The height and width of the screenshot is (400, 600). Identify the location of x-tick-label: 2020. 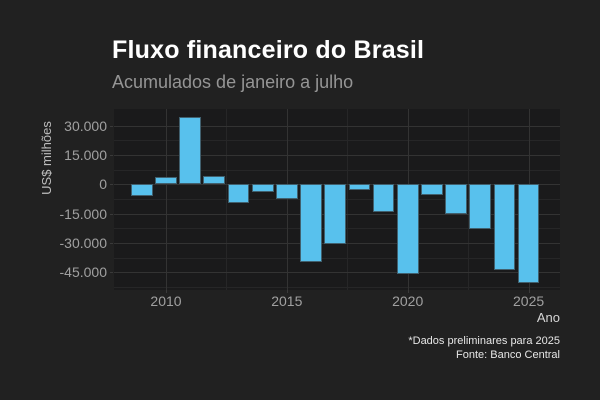
(408, 301).